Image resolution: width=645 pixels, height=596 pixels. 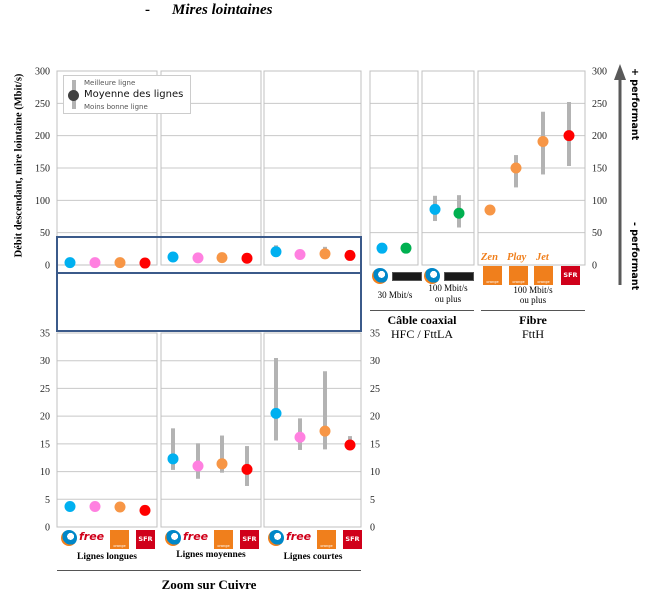 What do you see at coordinates (45, 334) in the screenshot?
I see `bottom-y-tick-left: 35` at bounding box center [45, 334].